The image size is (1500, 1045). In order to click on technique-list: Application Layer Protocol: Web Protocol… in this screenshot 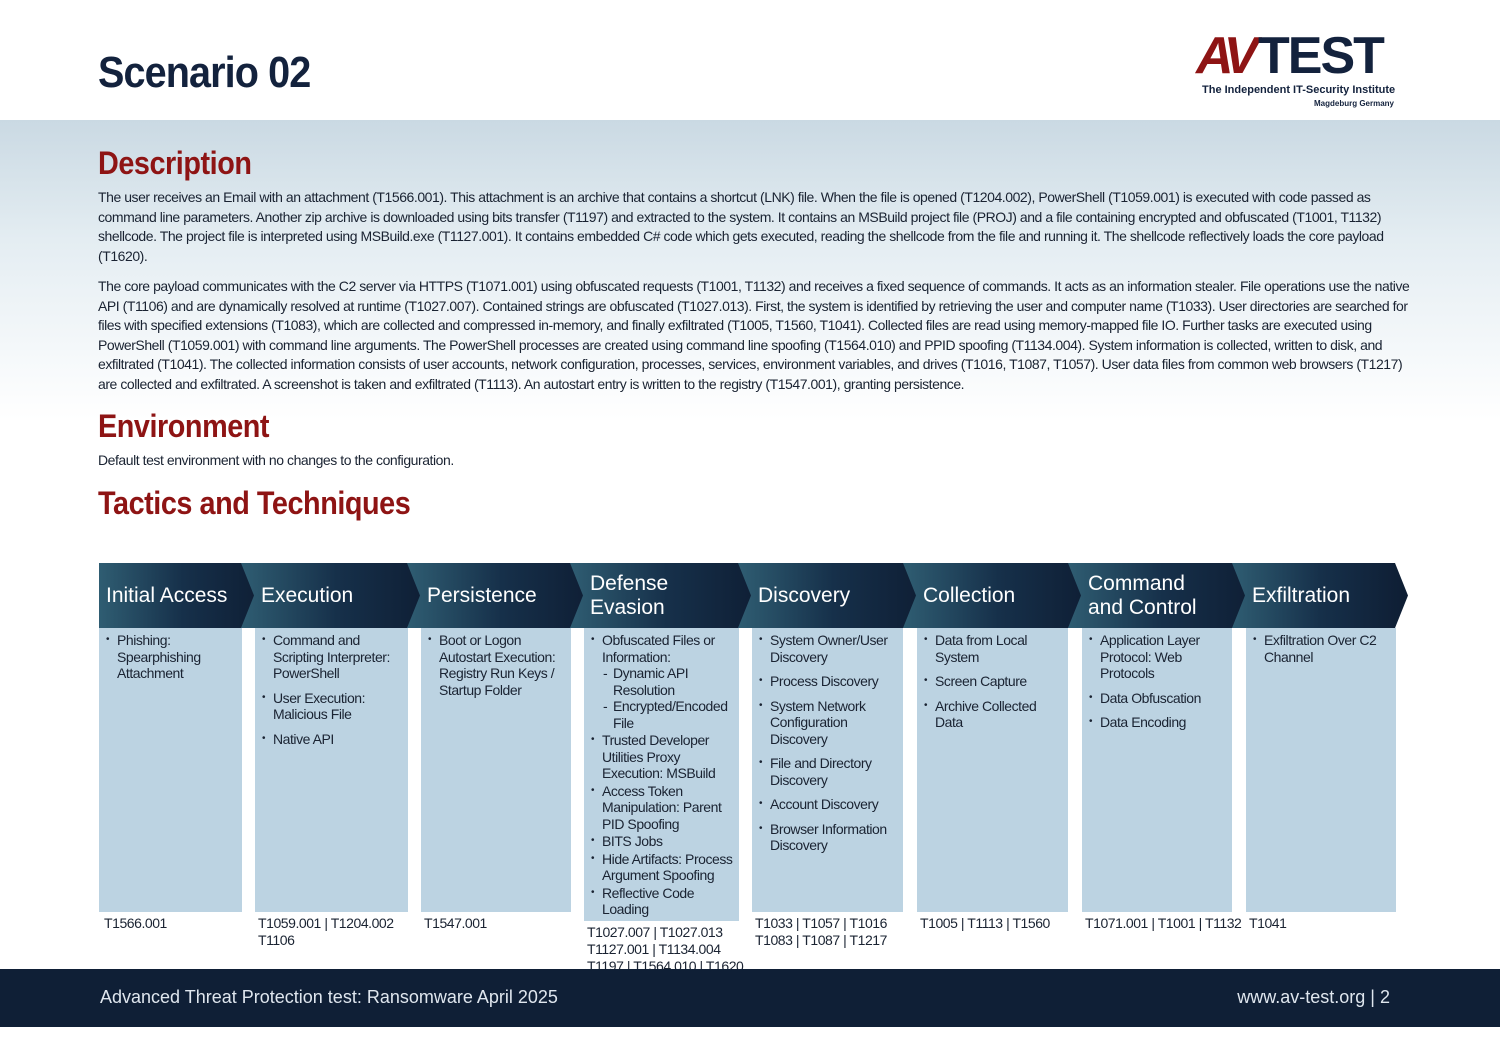, I will do `click(1157, 770)`.